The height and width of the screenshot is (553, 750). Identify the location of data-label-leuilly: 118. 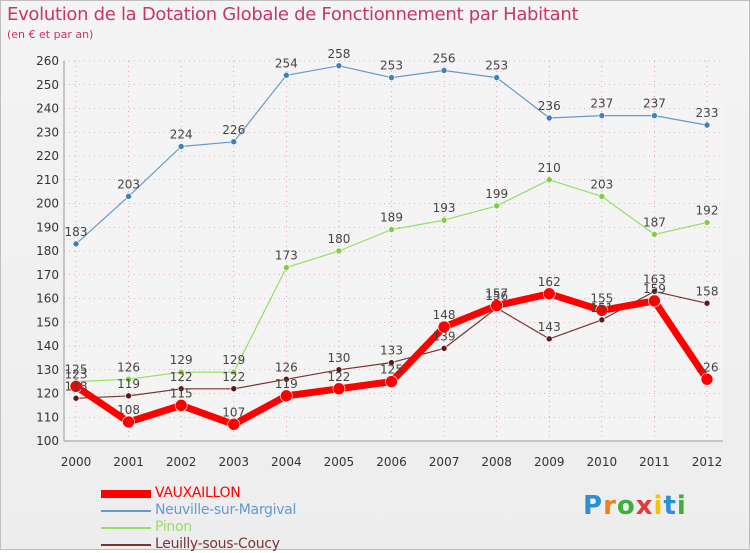
(76, 386).